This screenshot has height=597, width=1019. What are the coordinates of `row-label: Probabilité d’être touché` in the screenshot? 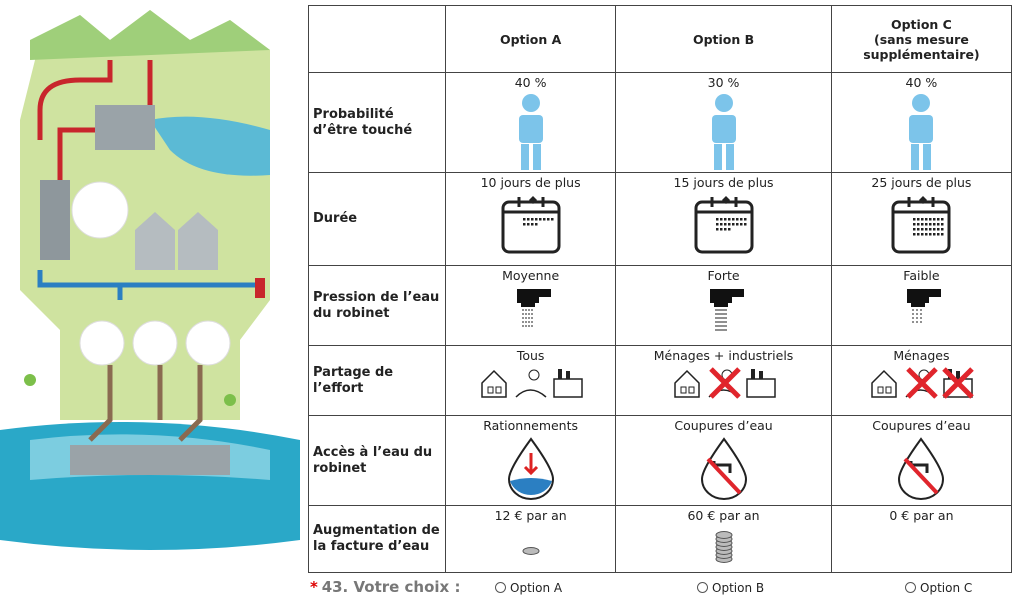 It's located at (377, 122).